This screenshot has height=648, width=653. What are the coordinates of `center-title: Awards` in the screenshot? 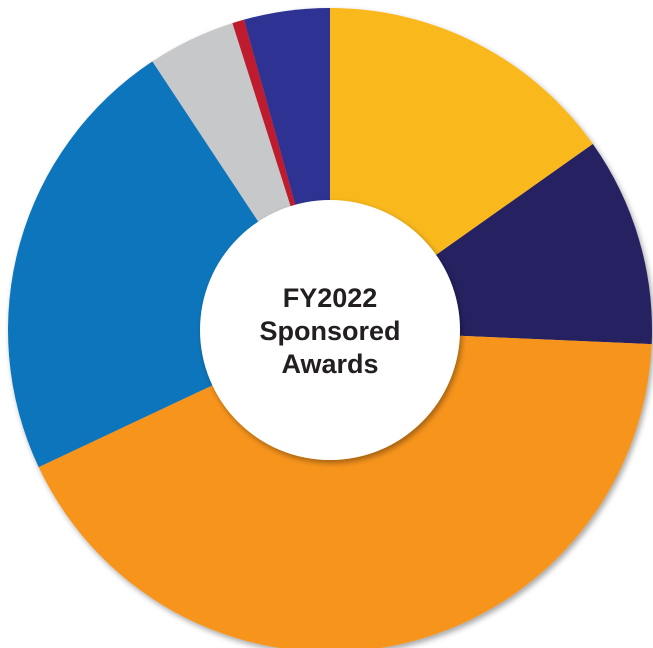 It's located at (329, 364).